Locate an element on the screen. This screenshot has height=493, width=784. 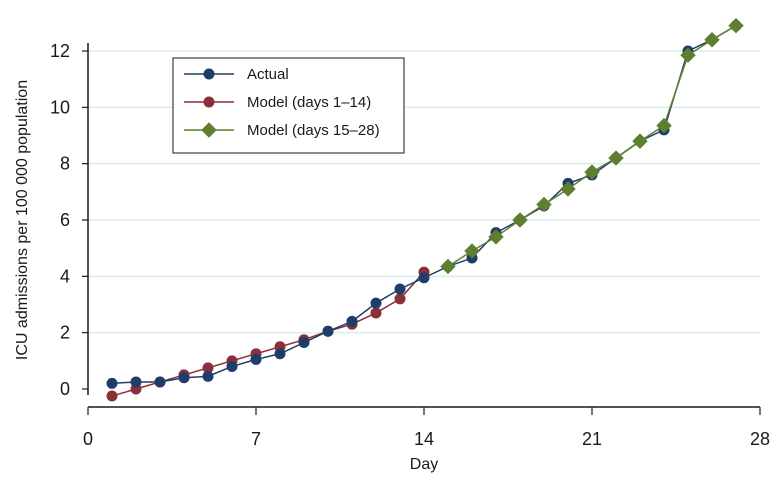
x-axis-title: Day is located at coordinates (424, 464).